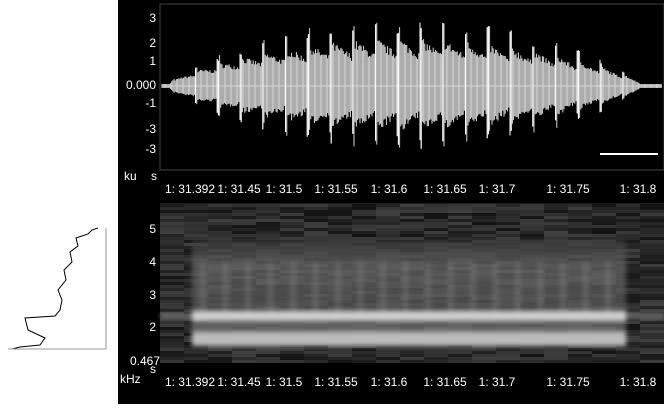 This screenshot has height=409, width=664. I want to click on spectrogram-x-unit: s, so click(153, 369).